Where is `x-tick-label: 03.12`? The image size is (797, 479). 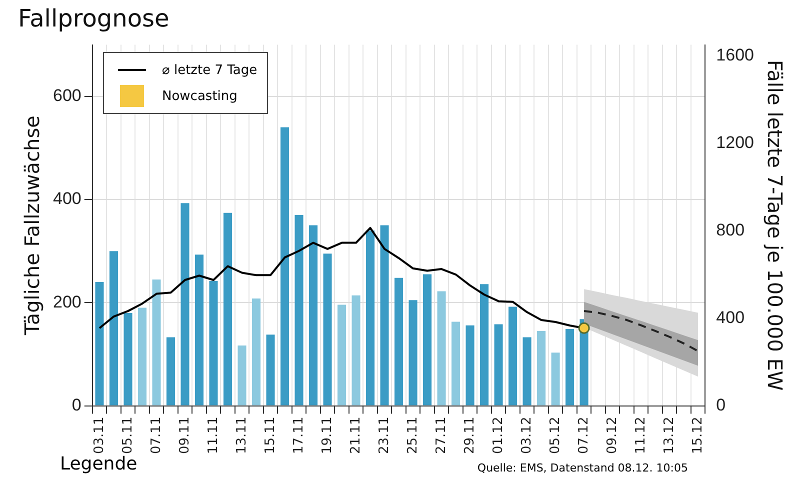
x-tick-label: 03.12 is located at coordinates (526, 435).